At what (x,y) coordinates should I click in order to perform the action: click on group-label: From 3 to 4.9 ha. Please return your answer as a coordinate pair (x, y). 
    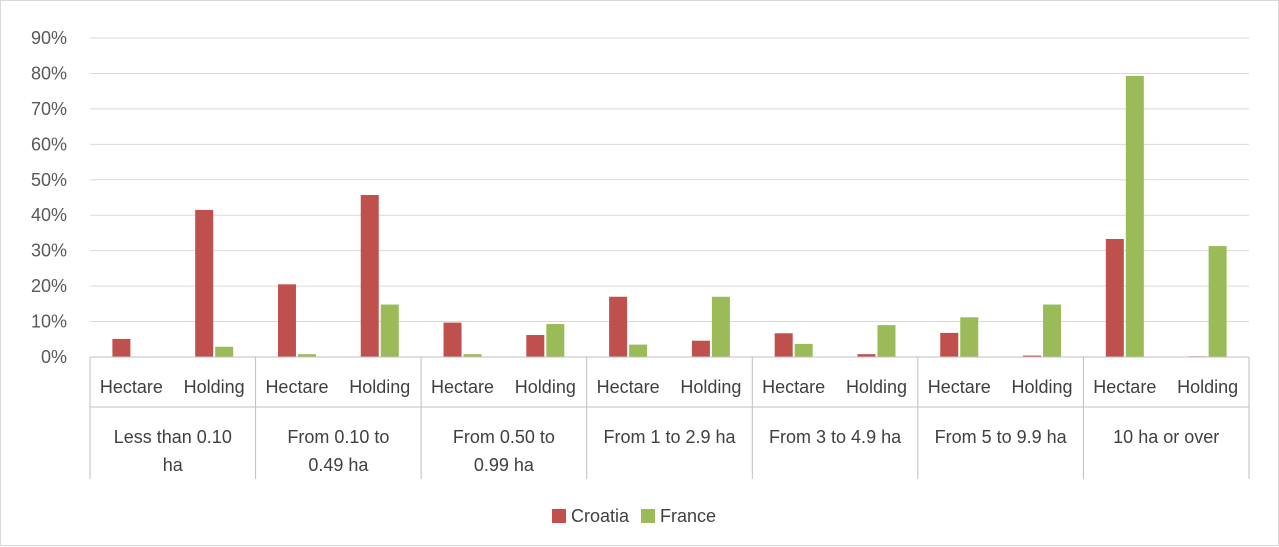
    Looking at the image, I should click on (835, 437).